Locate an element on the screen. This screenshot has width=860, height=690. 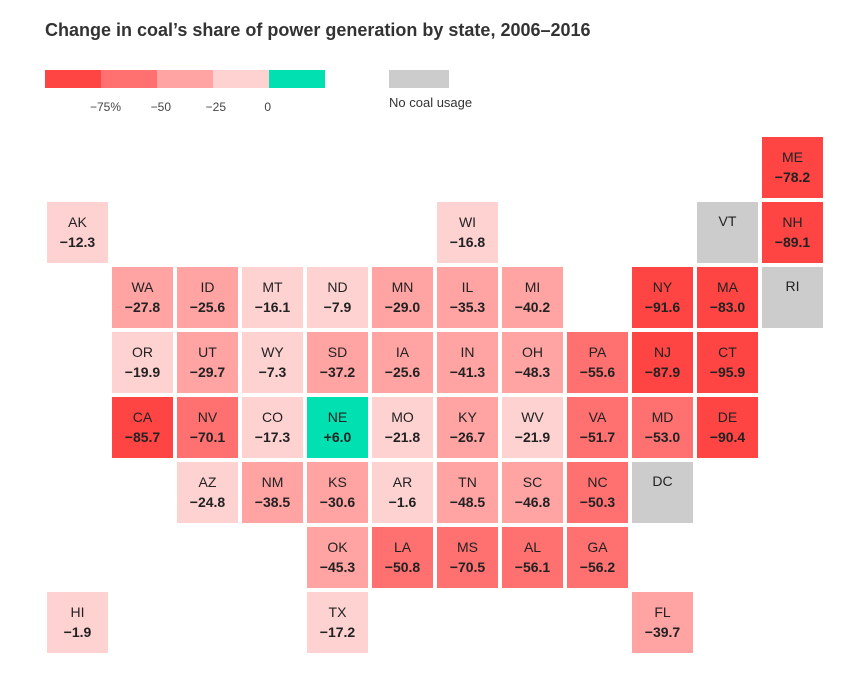
state-value: −26.7 is located at coordinates (467, 436).